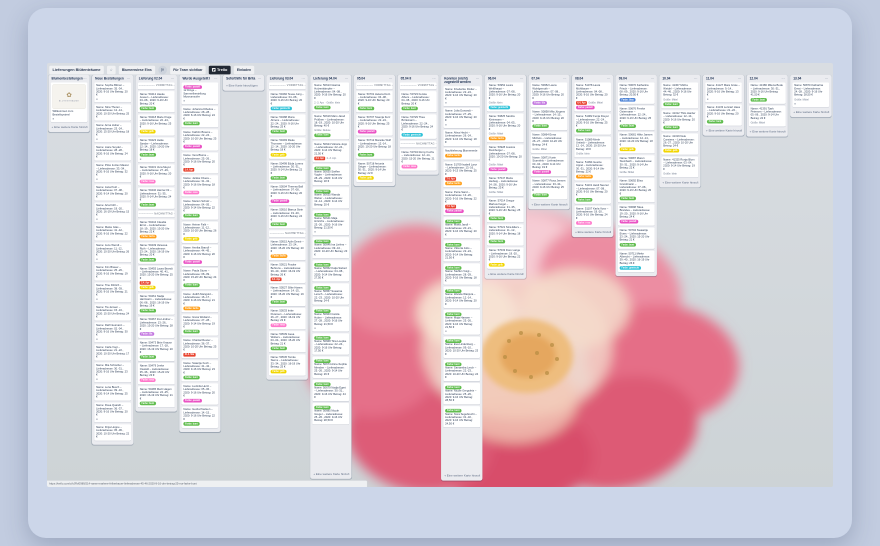 The width and height of the screenshot is (880, 546). What do you see at coordinates (360, 79) in the screenshot?
I see `list-title: 05.04` at bounding box center [360, 79].